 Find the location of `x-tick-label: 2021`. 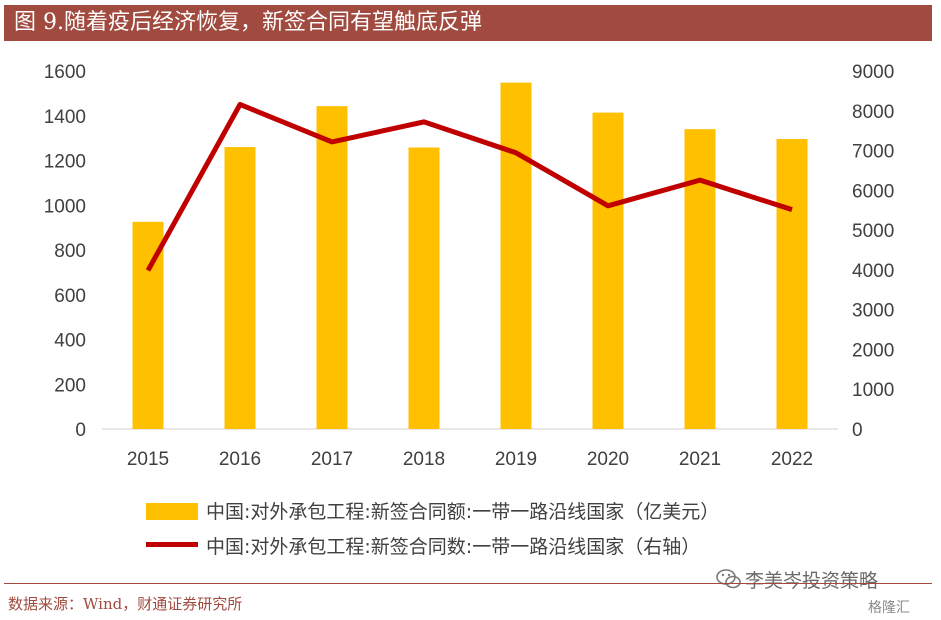

x-tick-label: 2021 is located at coordinates (700, 459).